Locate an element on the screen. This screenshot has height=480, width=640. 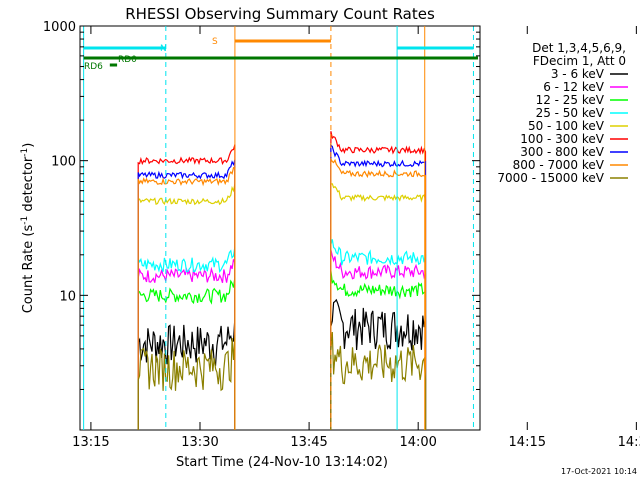
x-tick-label: 13:30 is located at coordinates (199, 442).